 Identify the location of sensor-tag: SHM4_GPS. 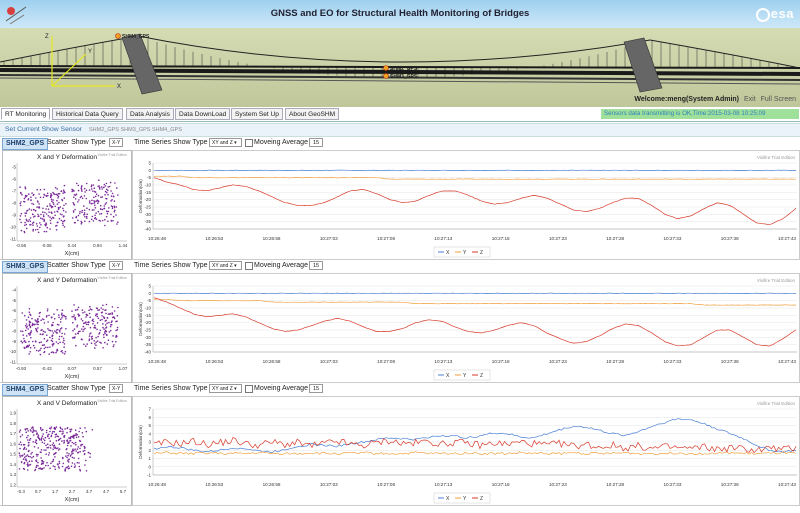
(25, 390).